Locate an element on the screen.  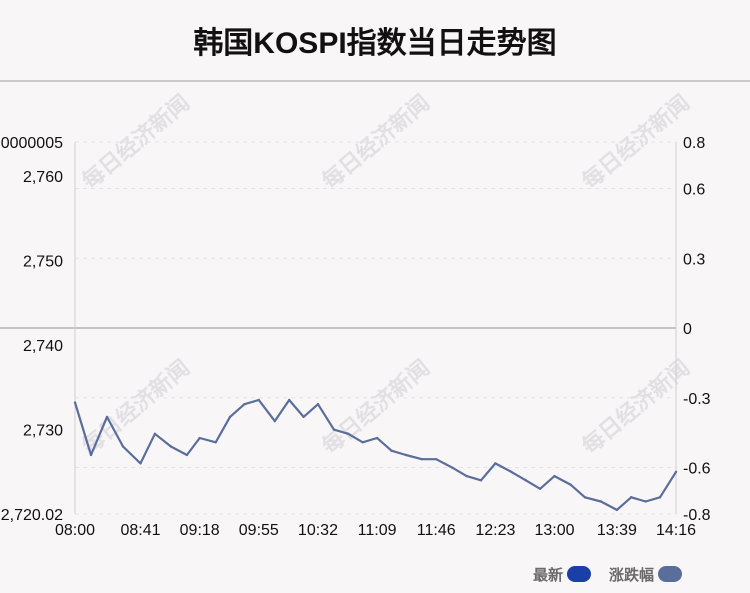
title-divider is located at coordinates (375, 81).